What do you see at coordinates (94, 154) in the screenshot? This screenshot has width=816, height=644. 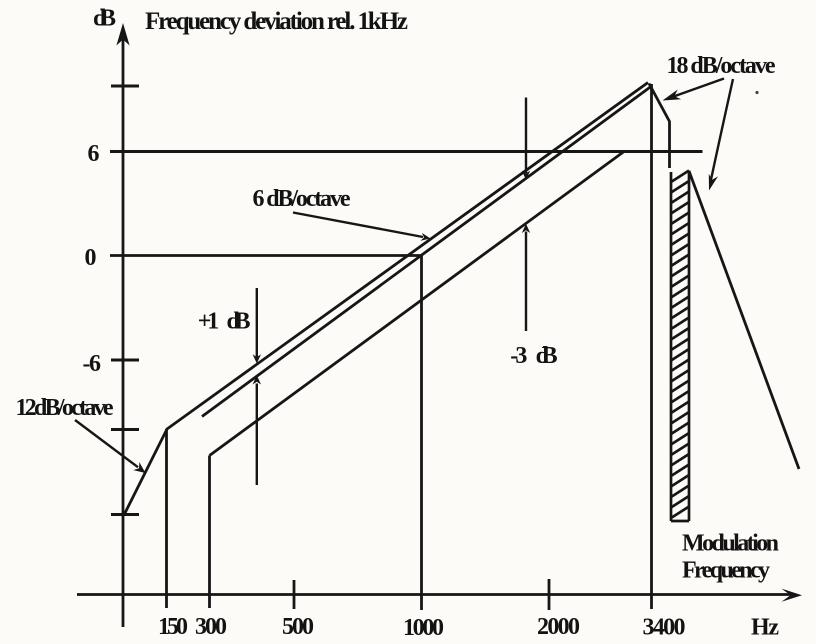 I see `svg-text: 6` at bounding box center [94, 154].